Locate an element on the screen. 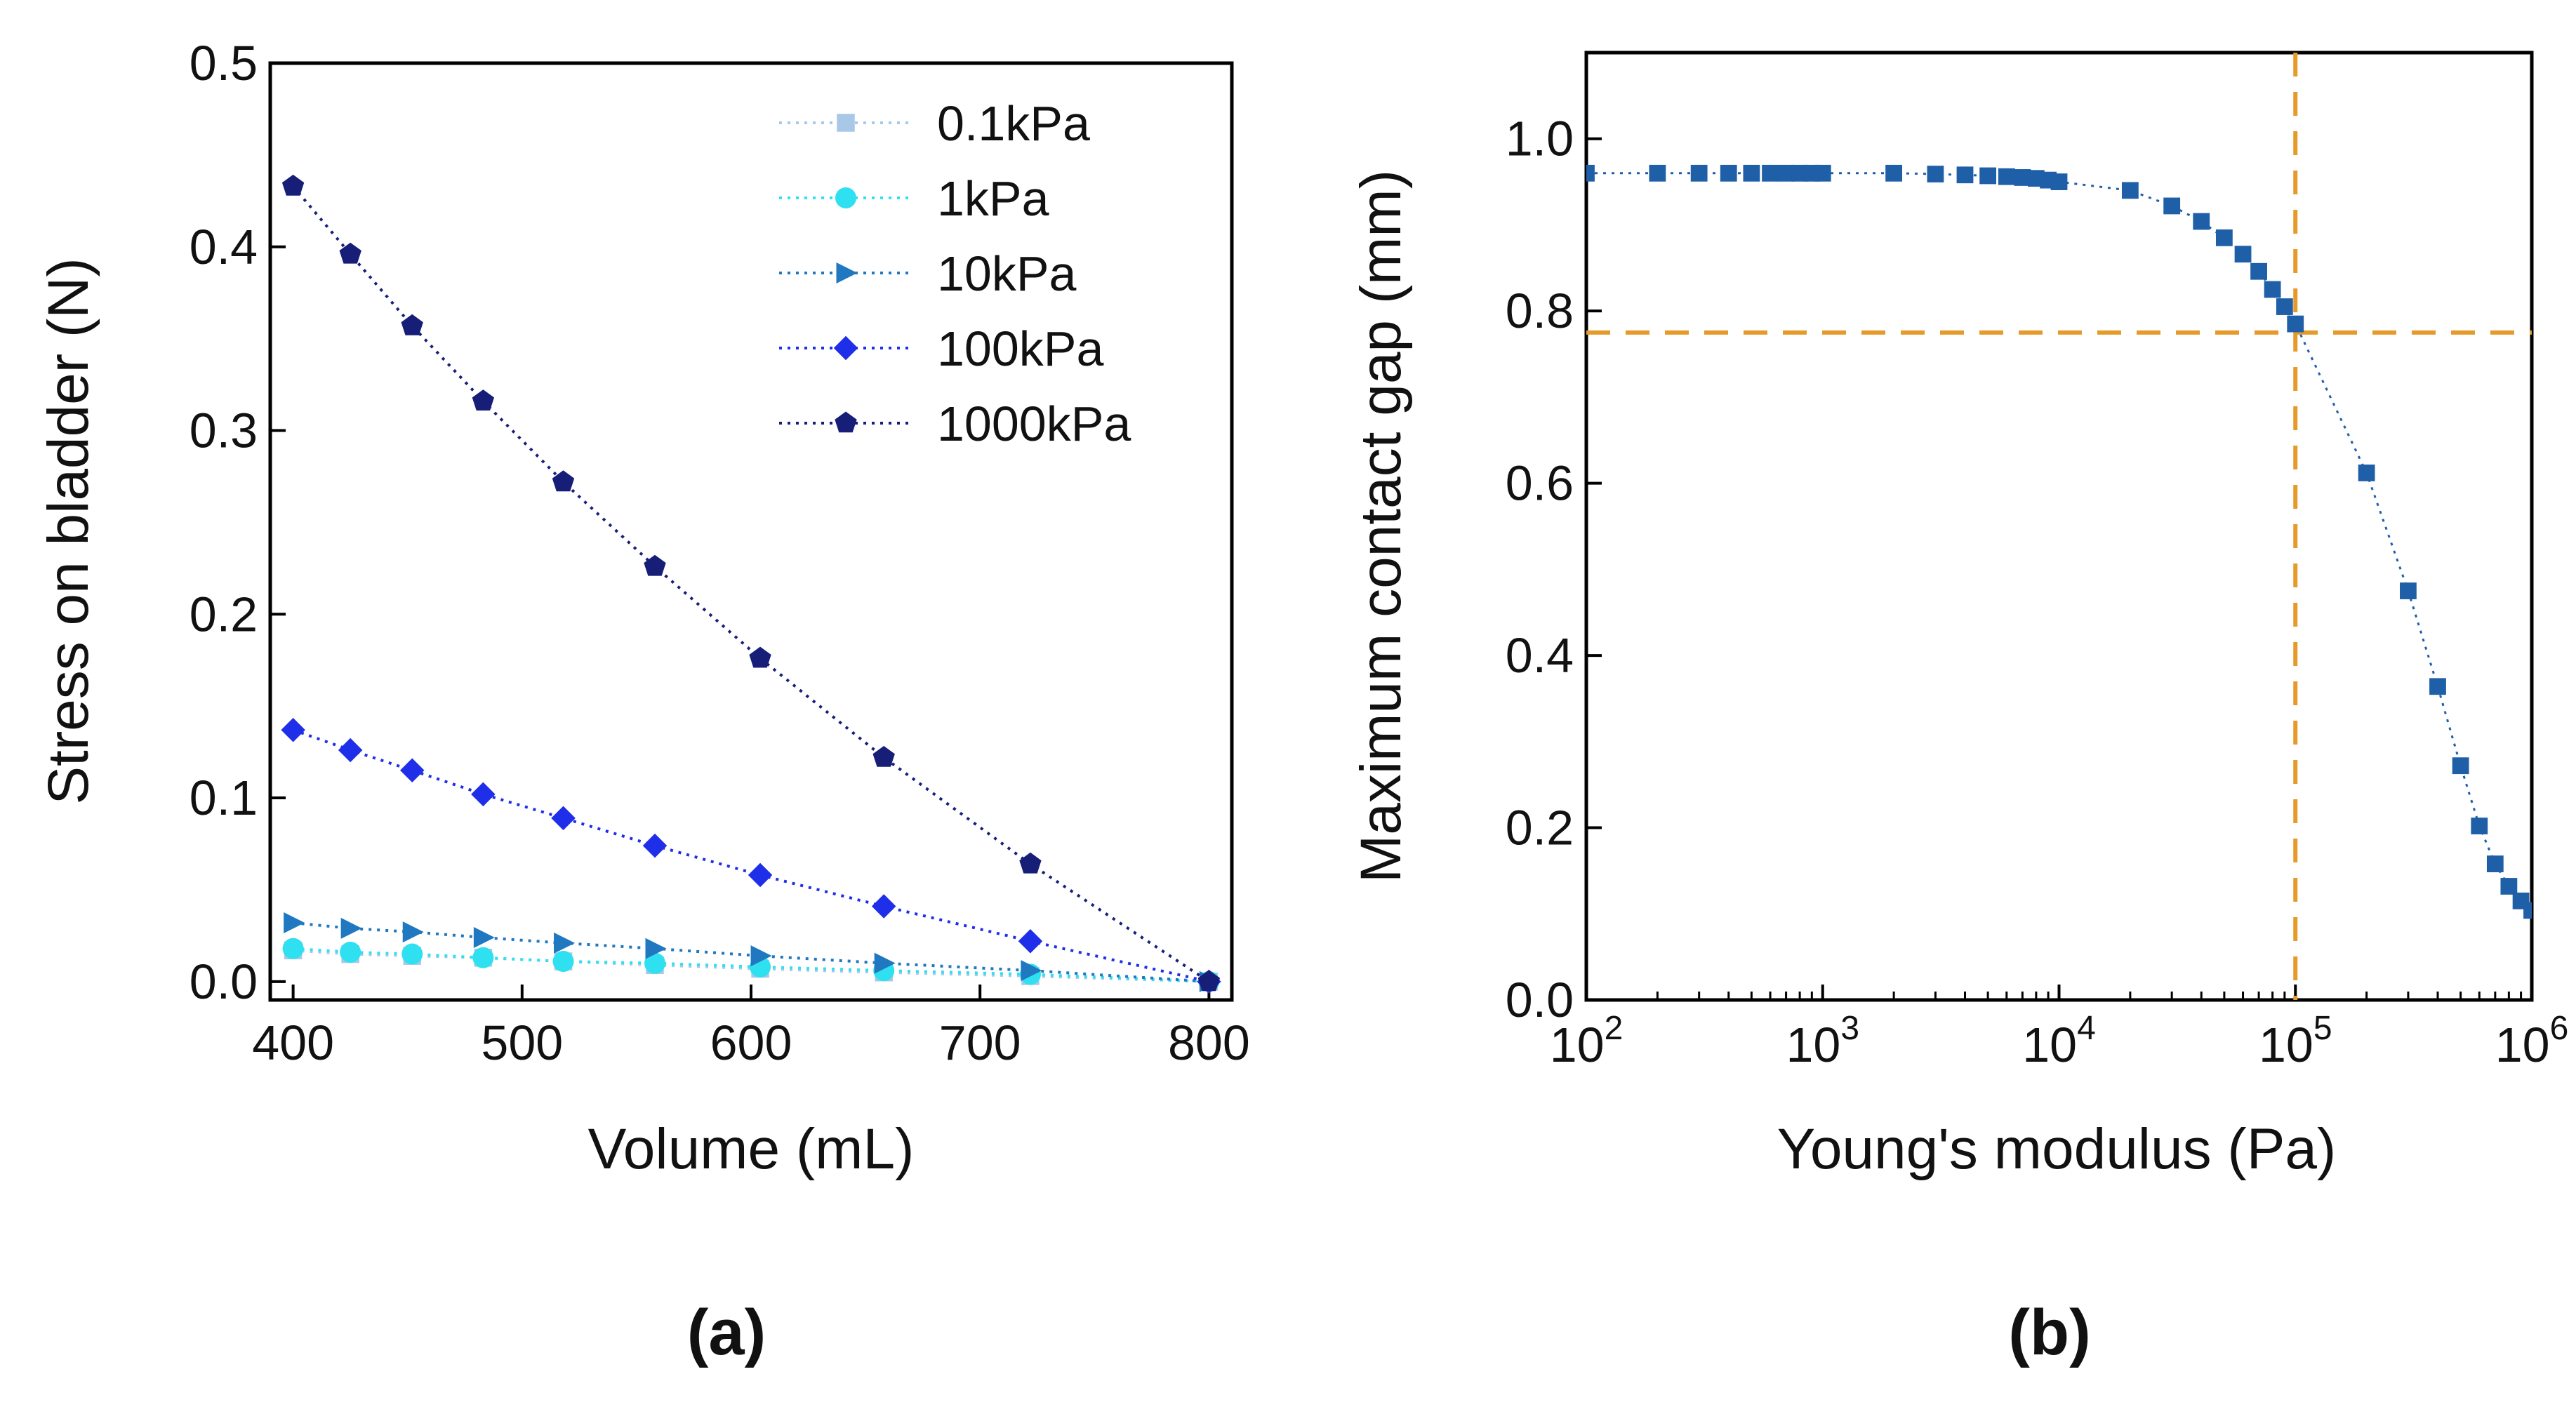  panel-b-y-tick-label: 0.2 is located at coordinates (1540, 828).